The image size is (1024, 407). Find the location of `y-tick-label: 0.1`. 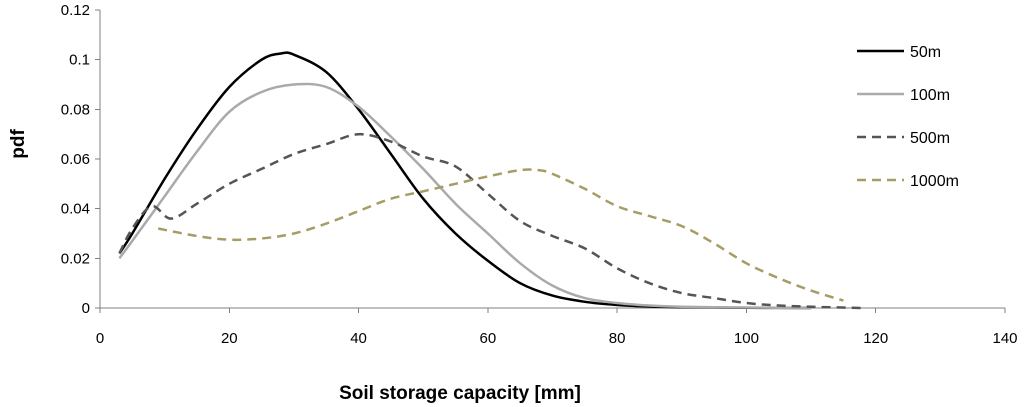

y-tick-label: 0.1 is located at coordinates (79, 60).